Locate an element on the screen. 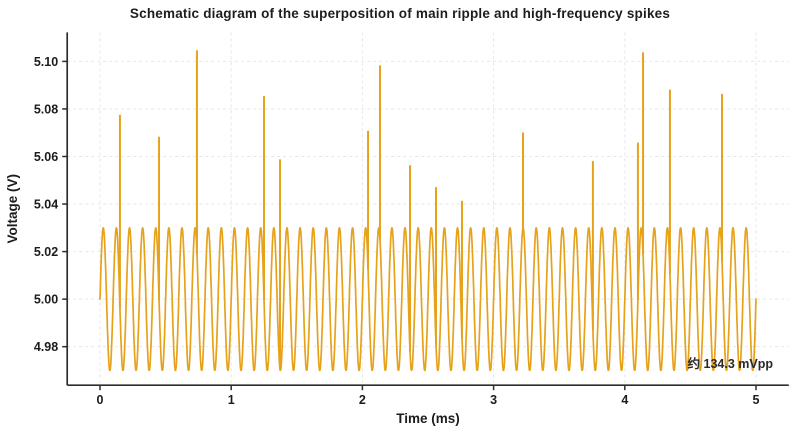 The height and width of the screenshot is (440, 800). y-tick-label: 4.98 is located at coordinates (46, 347).